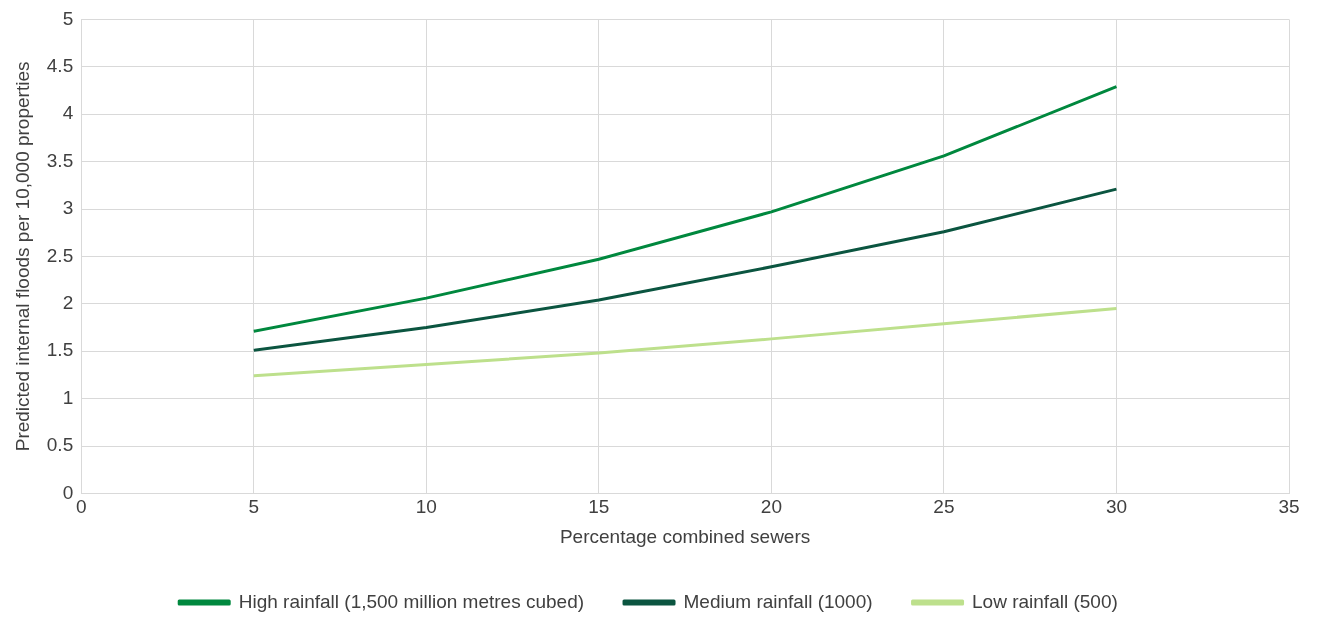 The image size is (1317, 628). What do you see at coordinates (68, 303) in the screenshot?
I see `y-tick-label: 2` at bounding box center [68, 303].